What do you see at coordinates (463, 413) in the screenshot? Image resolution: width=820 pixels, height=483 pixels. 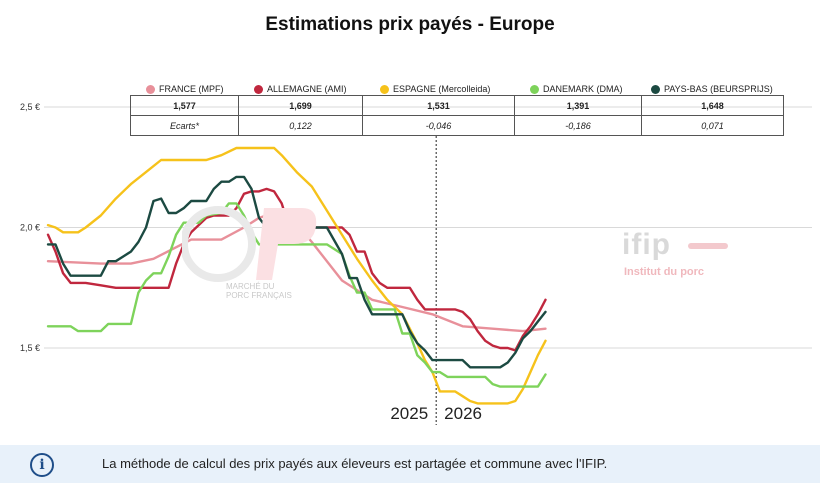 I see `year-label-2026: 2026` at bounding box center [463, 413].